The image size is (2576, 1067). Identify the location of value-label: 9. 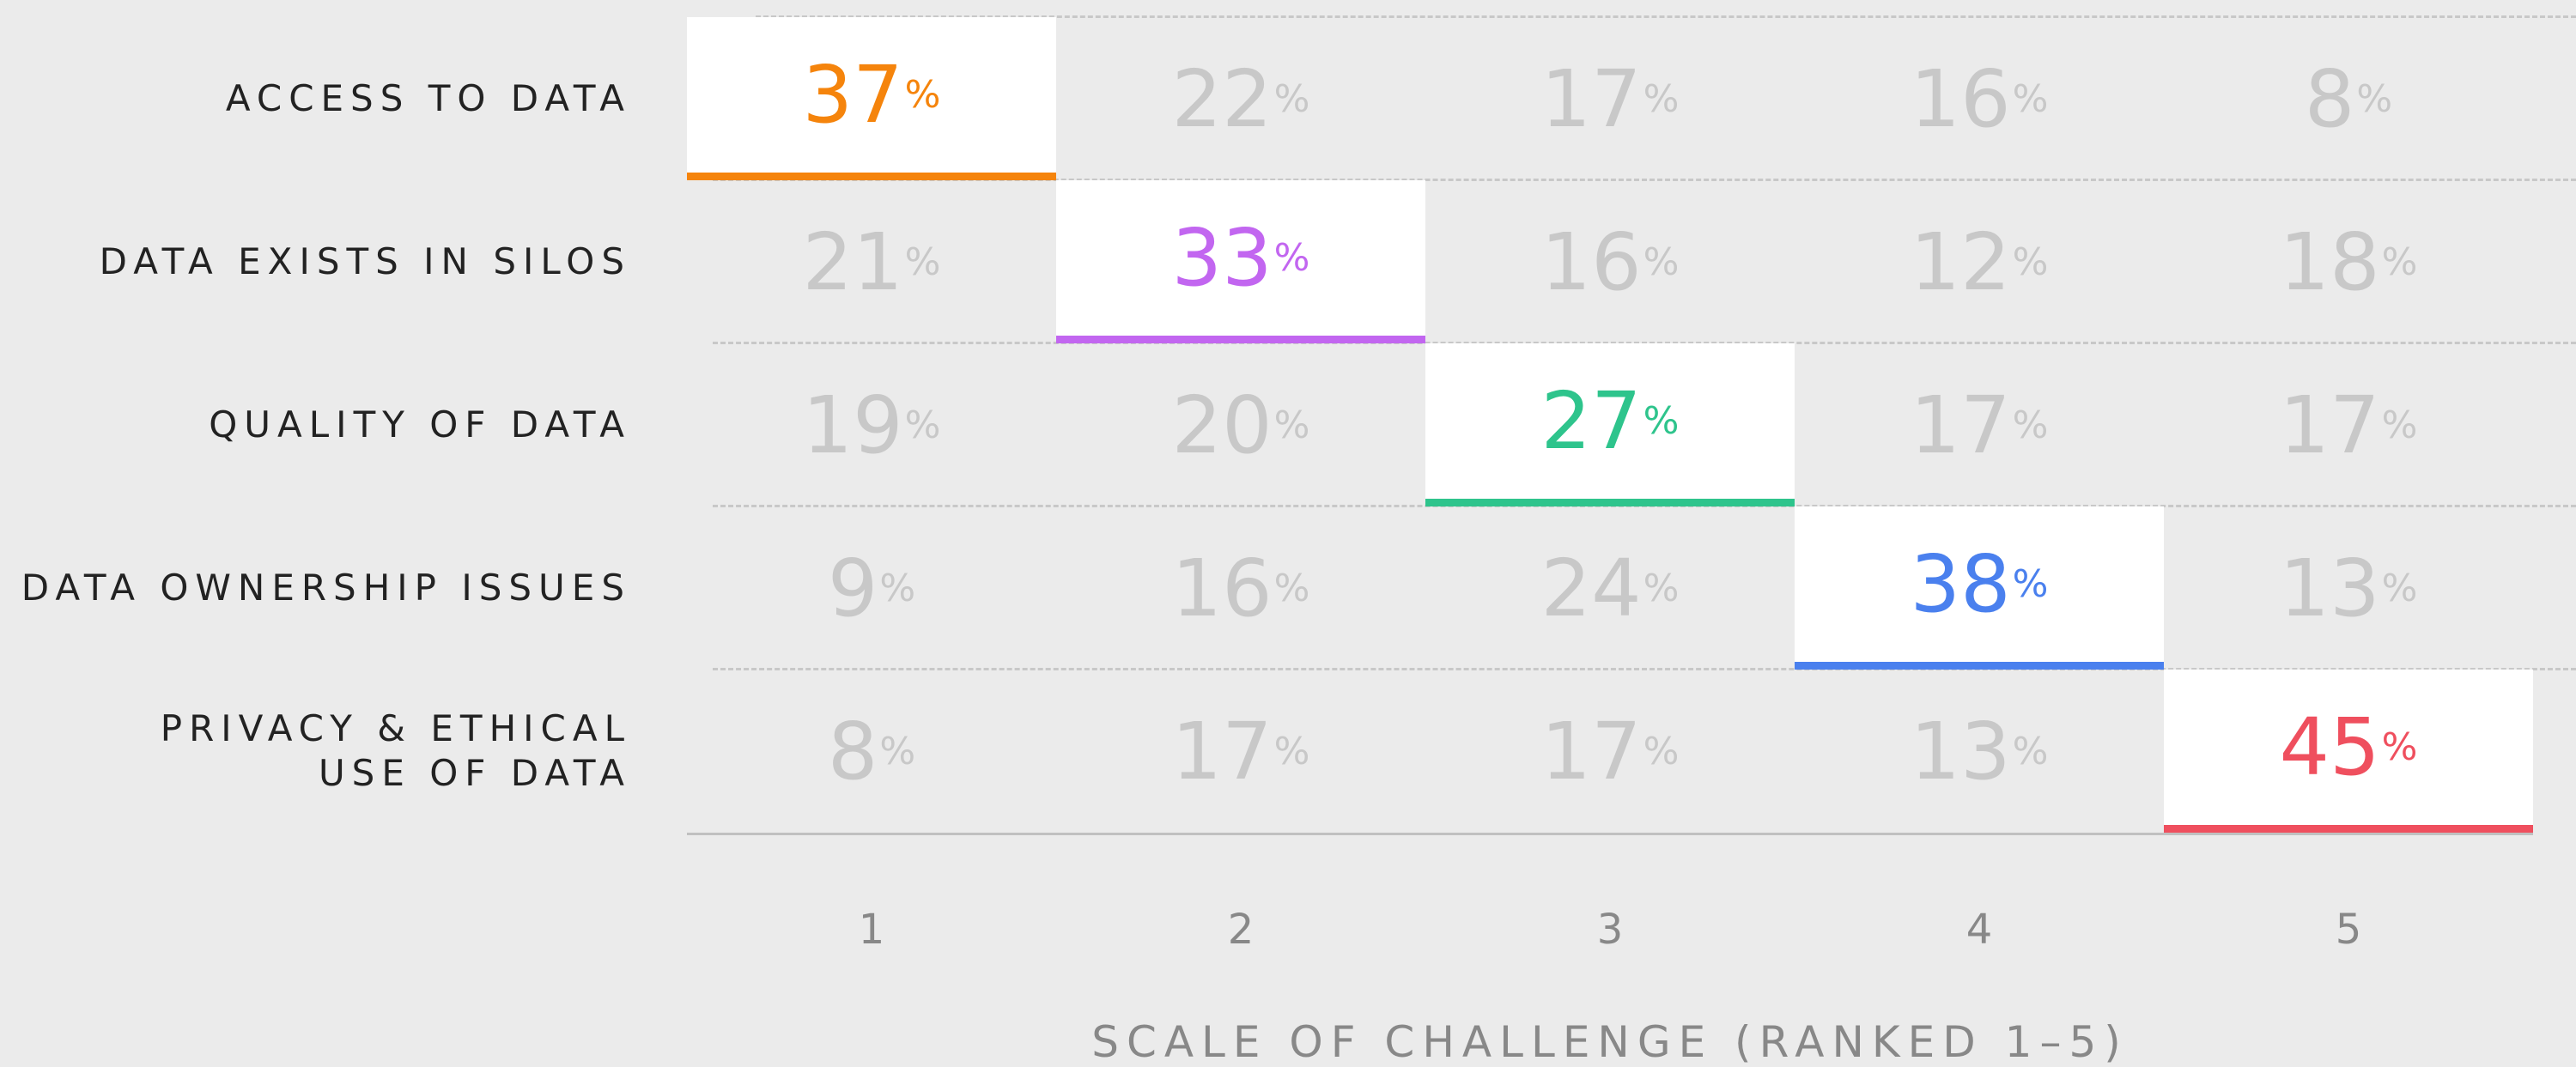
(852, 588).